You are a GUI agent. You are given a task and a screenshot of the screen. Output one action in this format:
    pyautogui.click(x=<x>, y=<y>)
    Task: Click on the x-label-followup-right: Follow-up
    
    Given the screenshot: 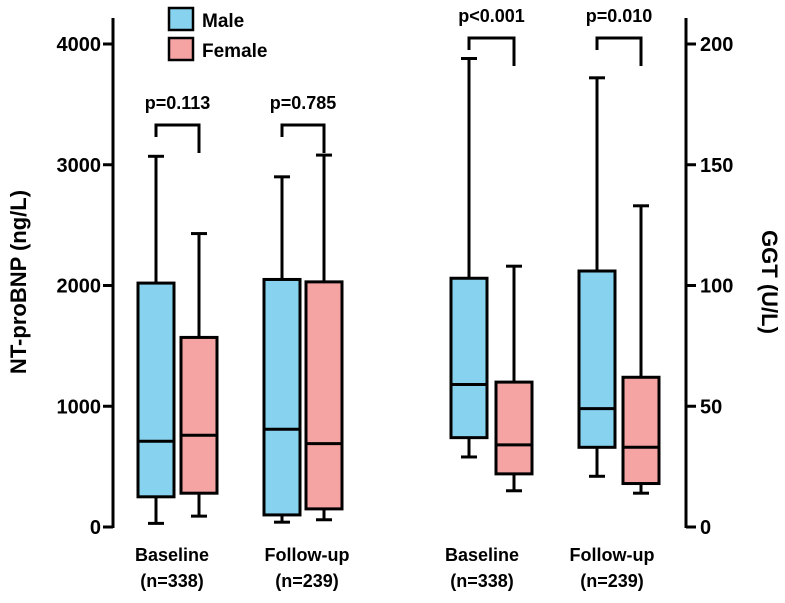 What is the action you would take?
    pyautogui.click(x=612, y=555)
    